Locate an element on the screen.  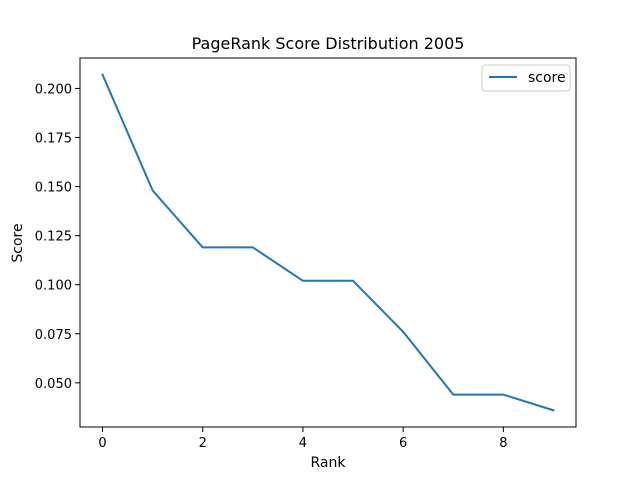
x-tick-label: 2 is located at coordinates (203, 443).